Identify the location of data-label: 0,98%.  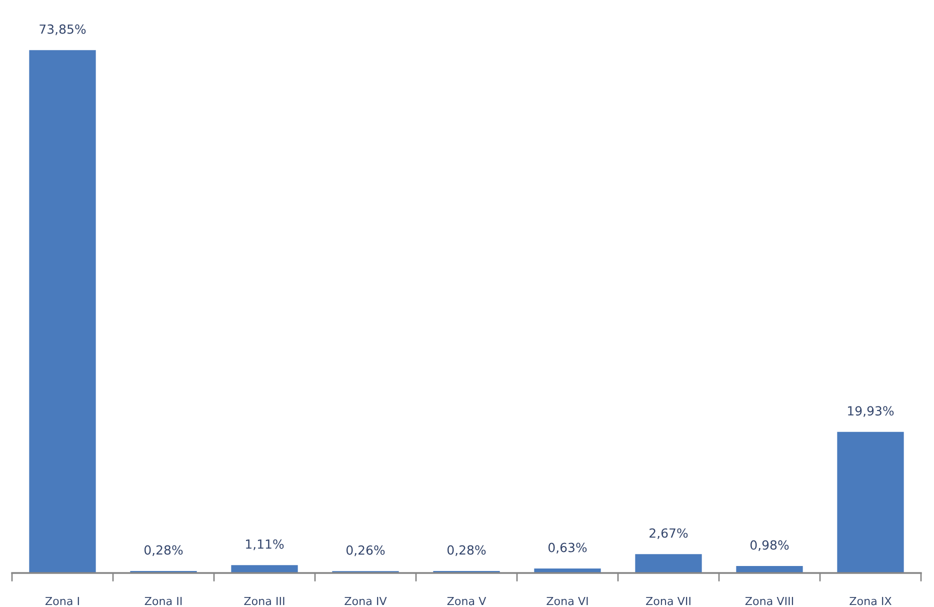
(769, 546).